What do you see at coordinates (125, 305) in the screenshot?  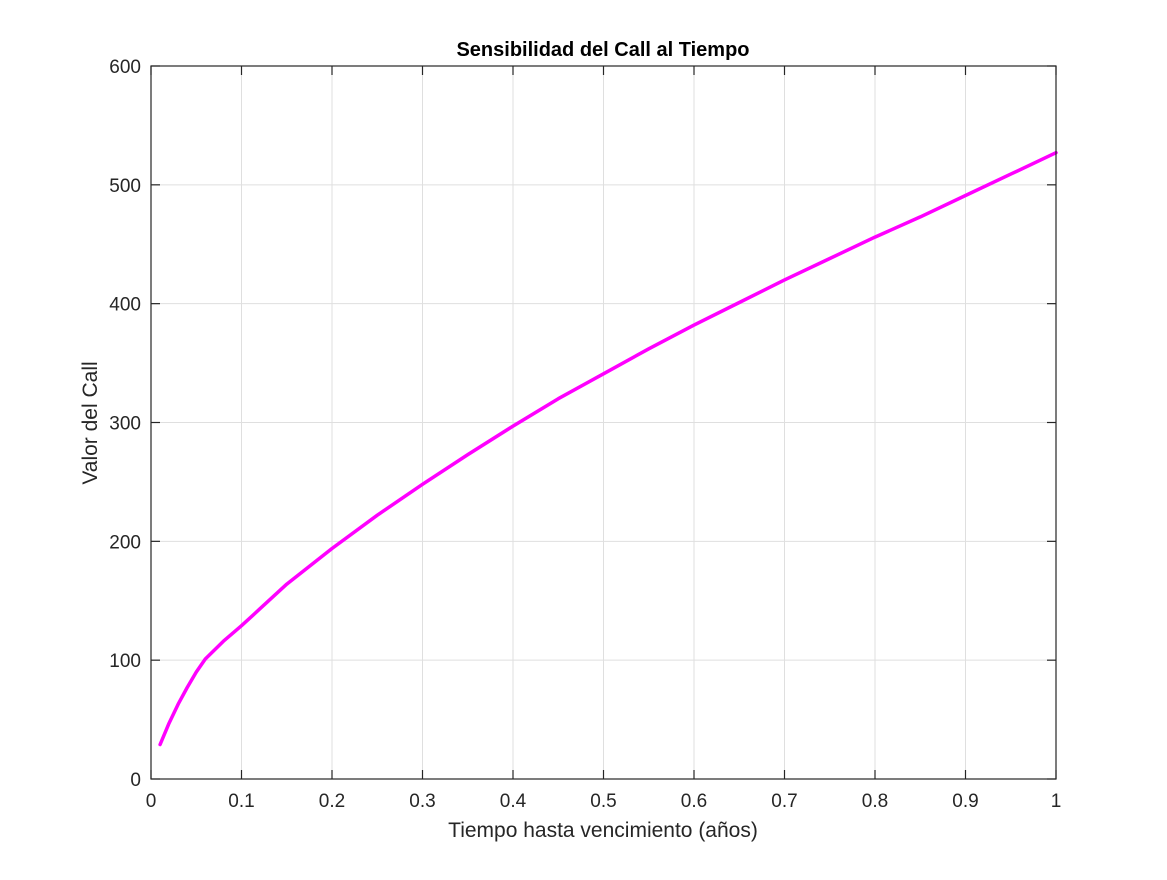 I see `y-tick-label: 400` at bounding box center [125, 305].